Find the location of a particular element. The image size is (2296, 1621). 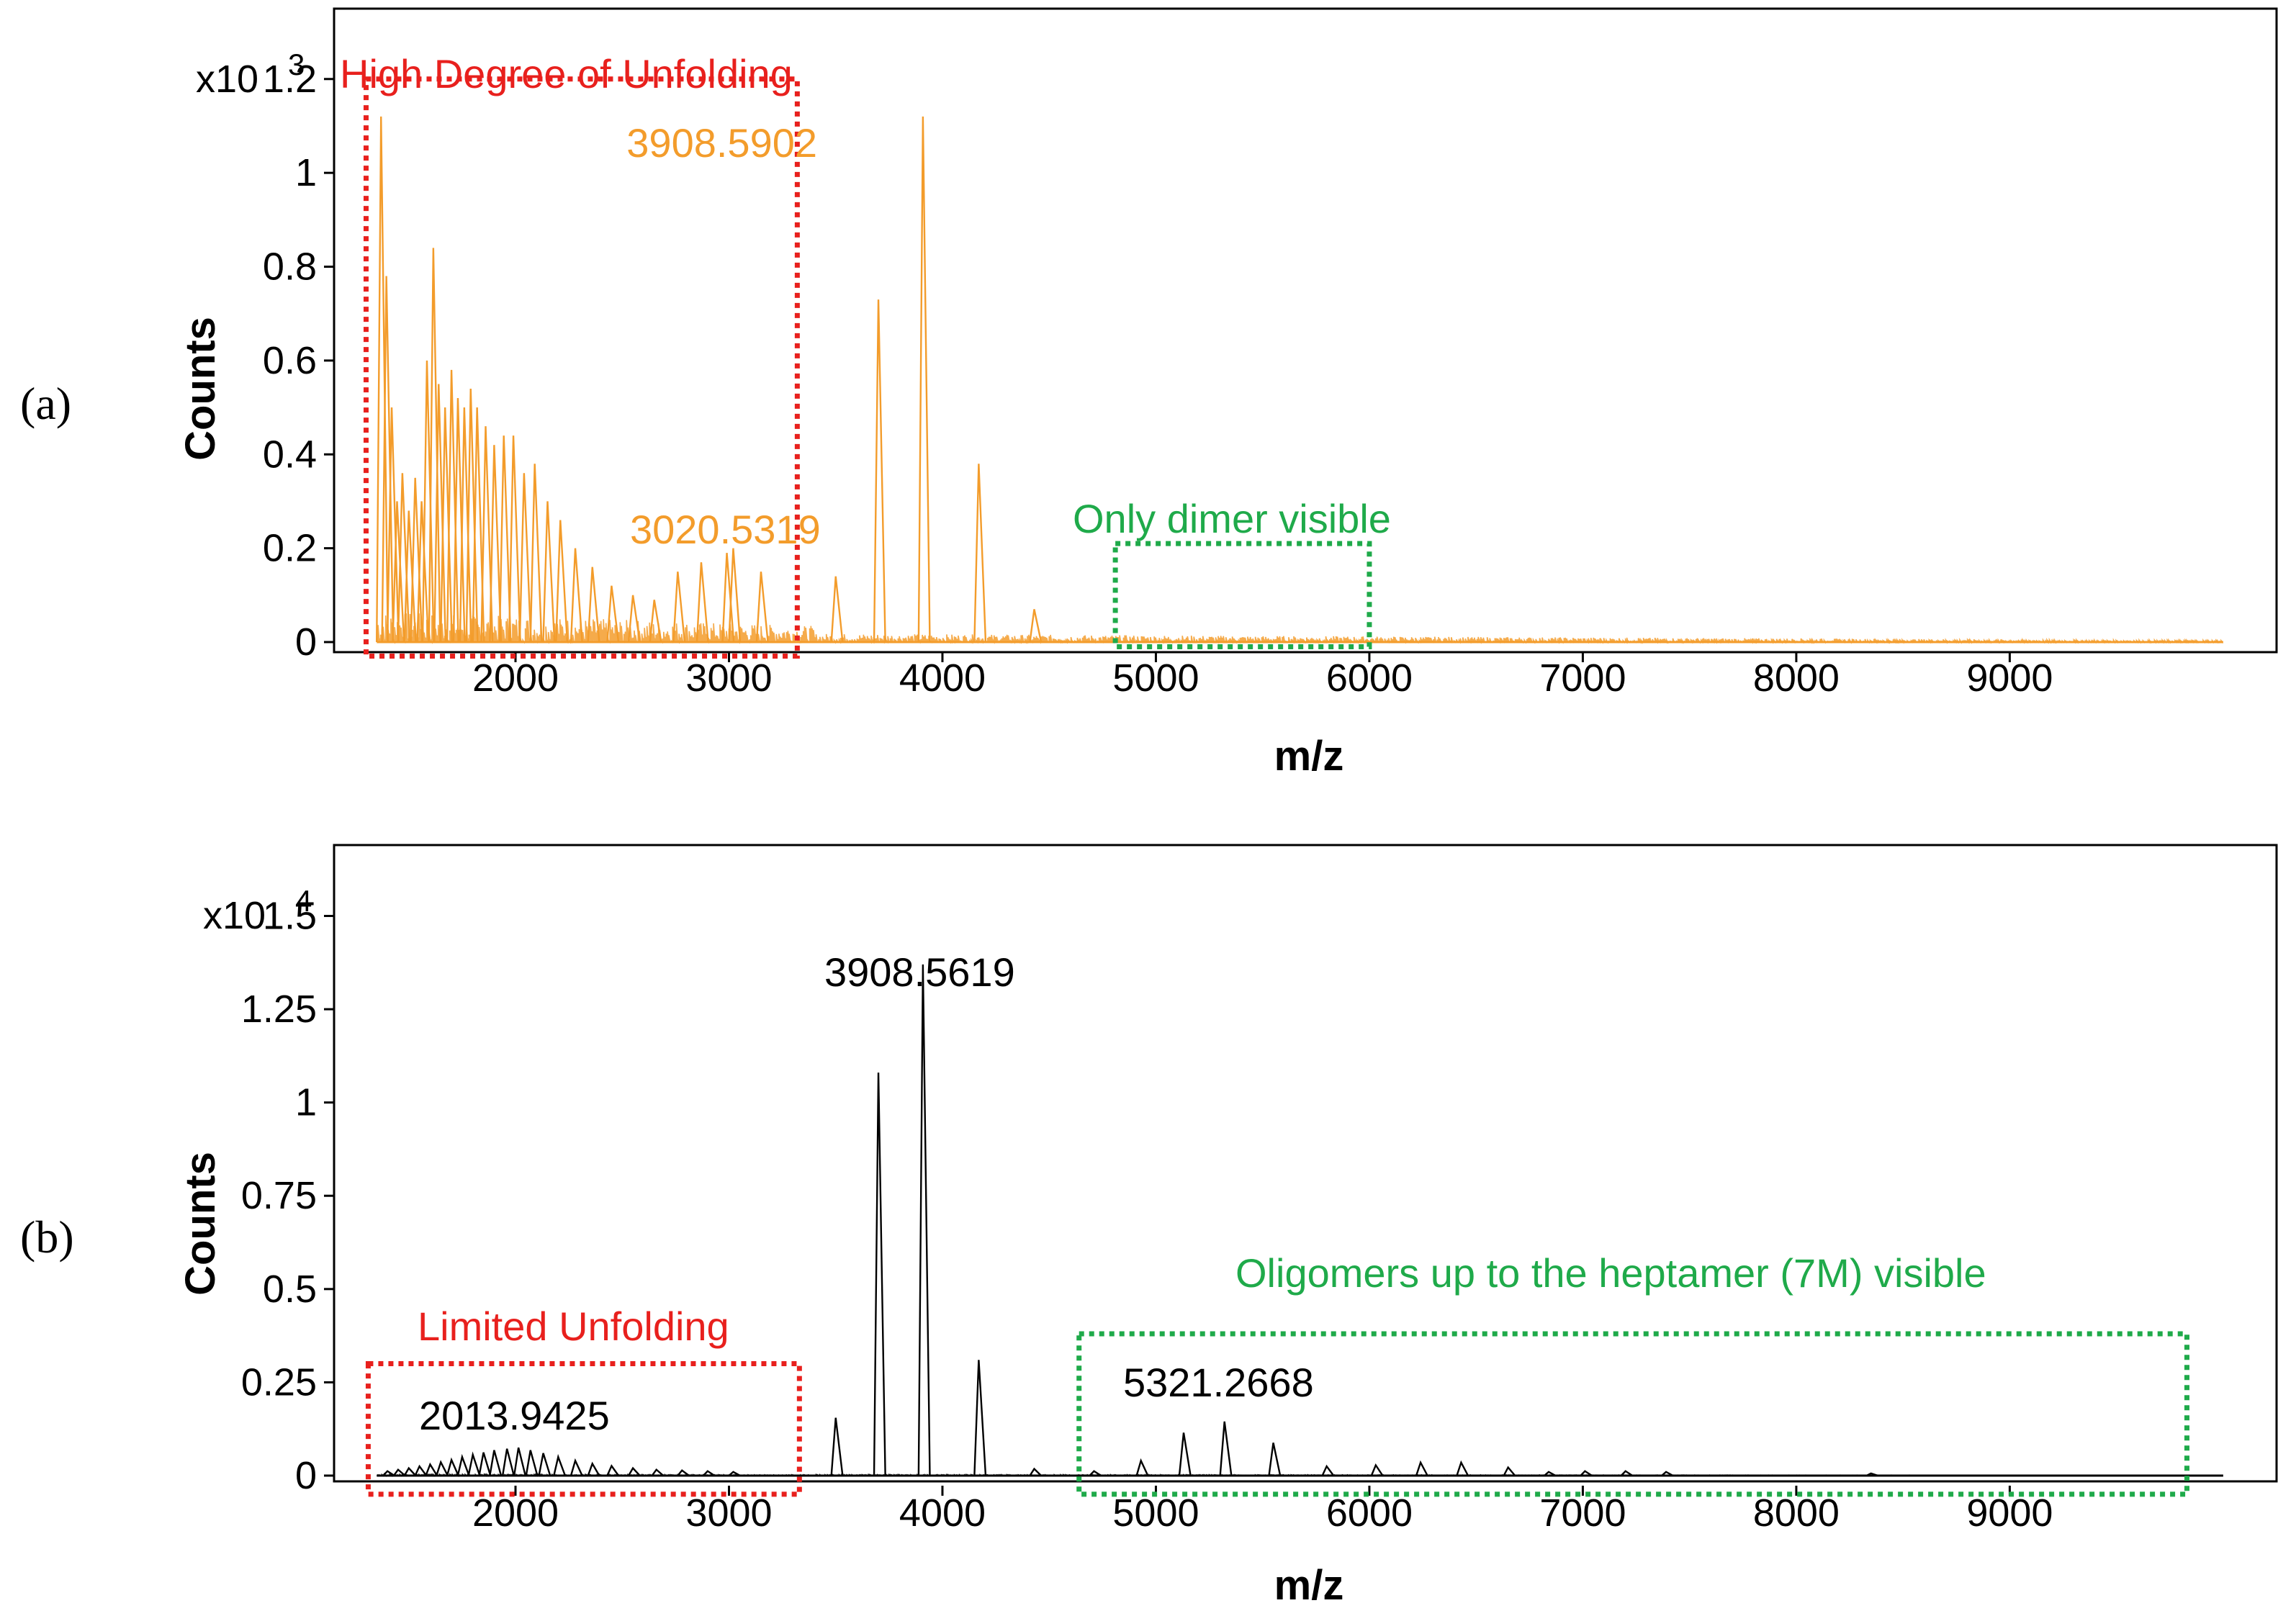

x-axis-label-a: m/z is located at coordinates (1309, 757).